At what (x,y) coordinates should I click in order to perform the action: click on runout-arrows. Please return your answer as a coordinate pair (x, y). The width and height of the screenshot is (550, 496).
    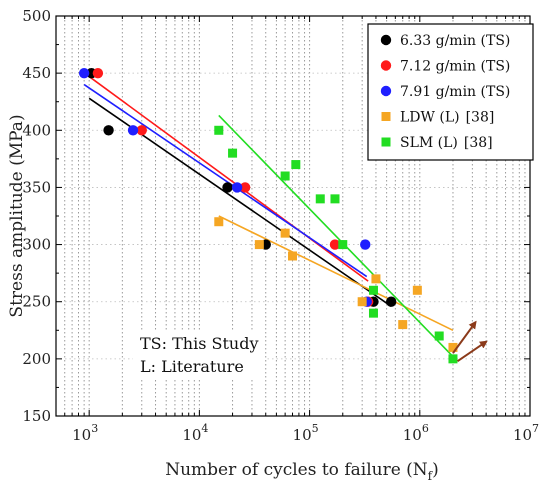
    Looking at the image, I should click on (470, 341).